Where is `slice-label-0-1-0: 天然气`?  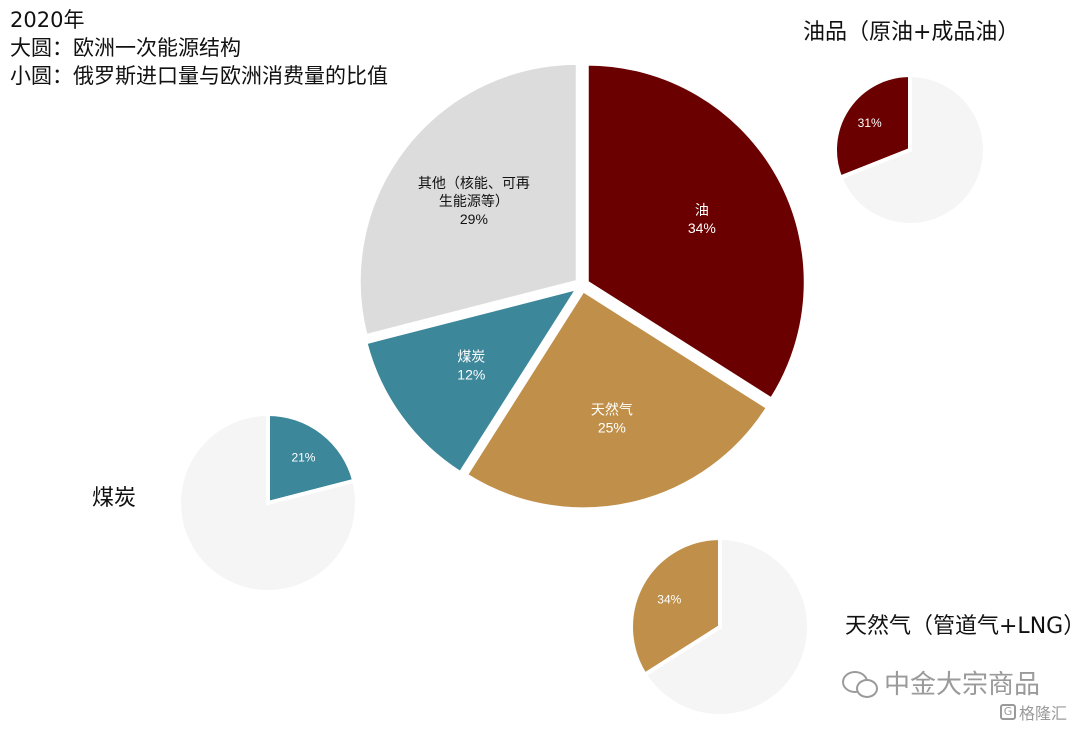 slice-label-0-1-0: 天然气 is located at coordinates (612, 409).